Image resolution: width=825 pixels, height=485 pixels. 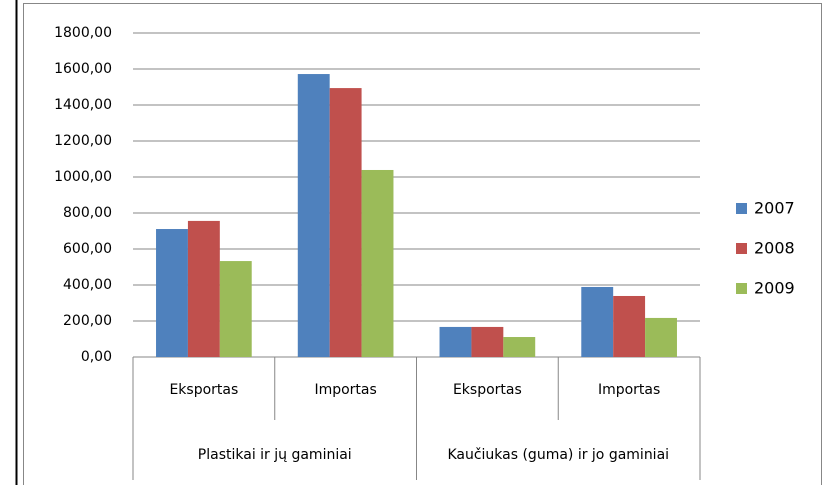 I want to click on group-label: Plastikai ir jų gaminiai, so click(x=275, y=455).